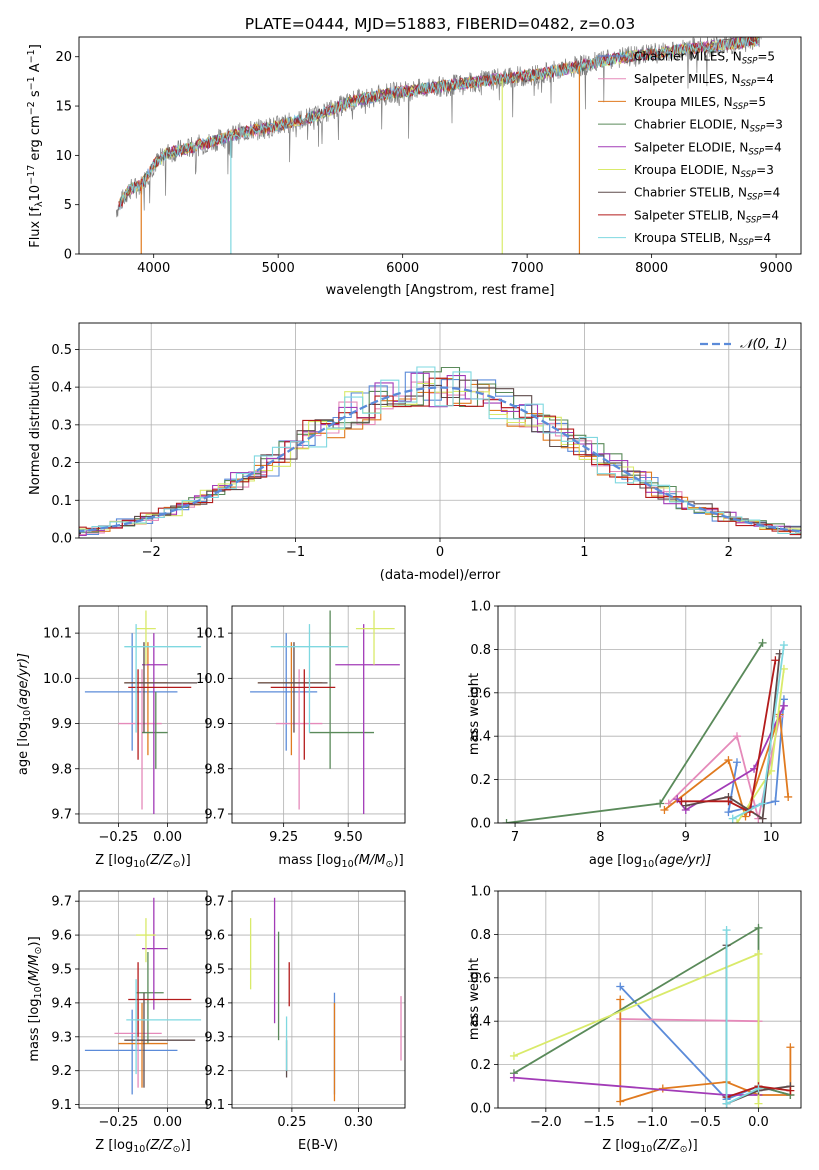 This screenshot has width=819, height=1170. I want to click on legend-label: Chabrier STELIB, NSSP=4, so click(707, 194).